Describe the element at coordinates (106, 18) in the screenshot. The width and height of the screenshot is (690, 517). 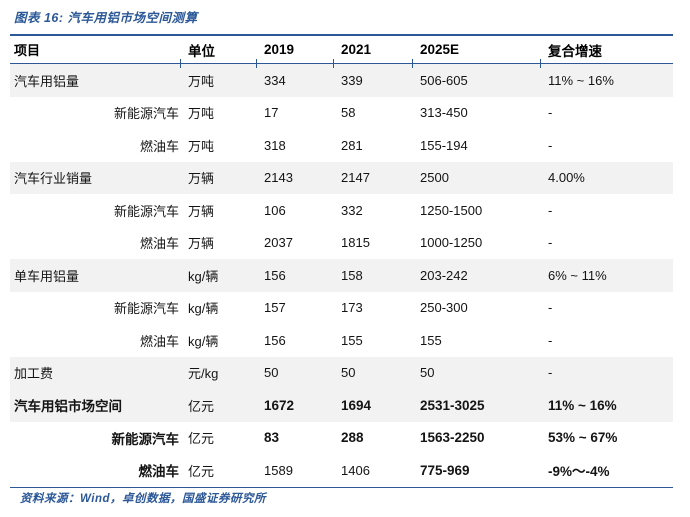
I see `figure-title: 图表 16: 汽车用铝市场空间测算` at that location.